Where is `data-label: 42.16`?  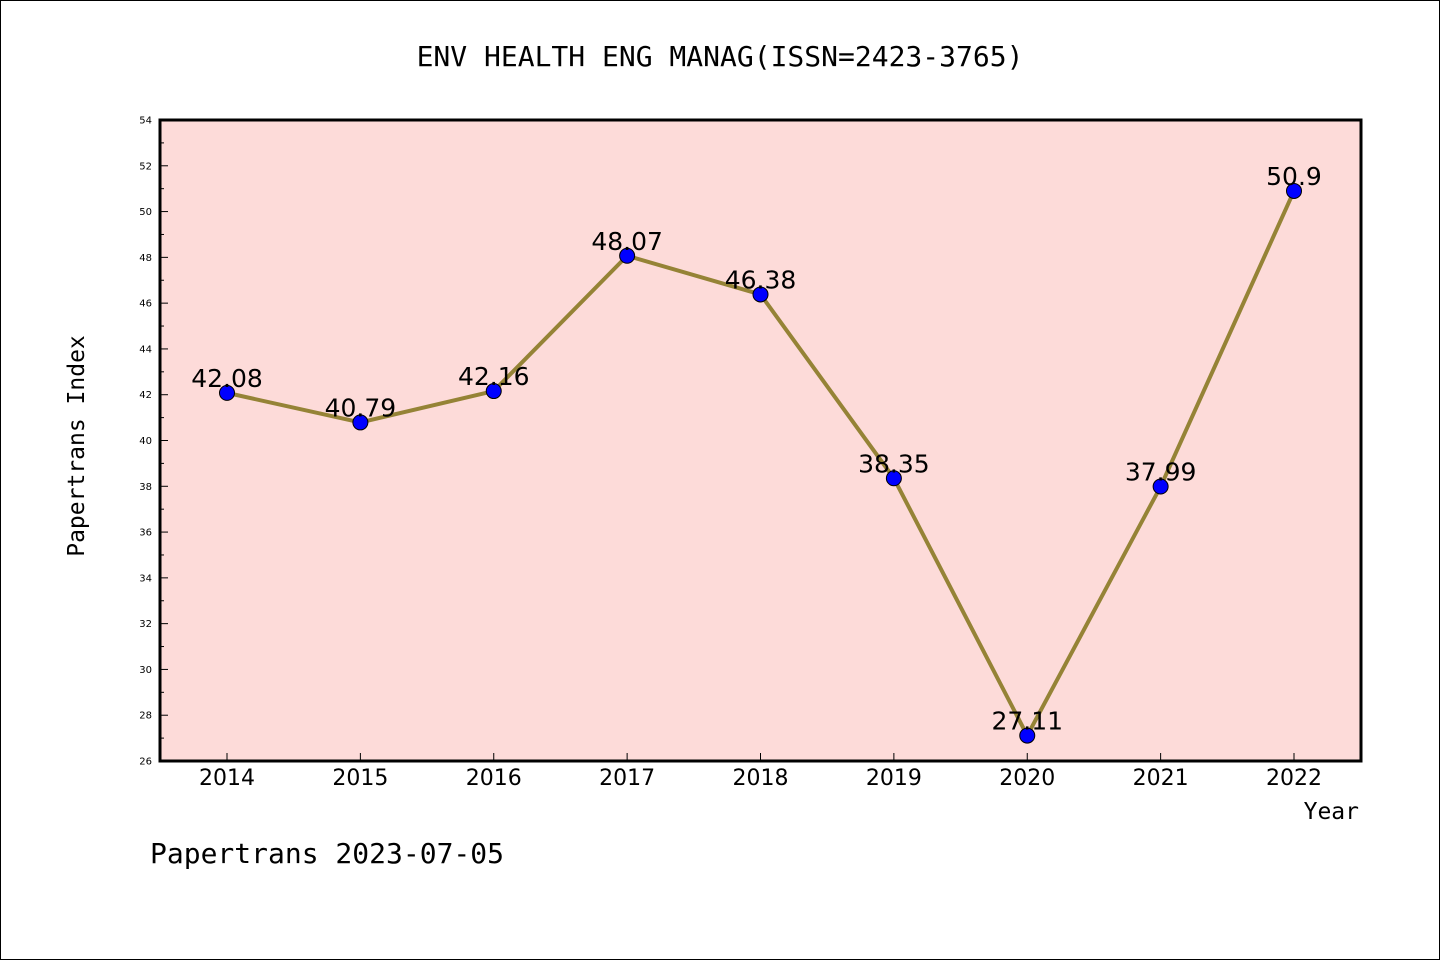
data-label: 42.16 is located at coordinates (494, 376).